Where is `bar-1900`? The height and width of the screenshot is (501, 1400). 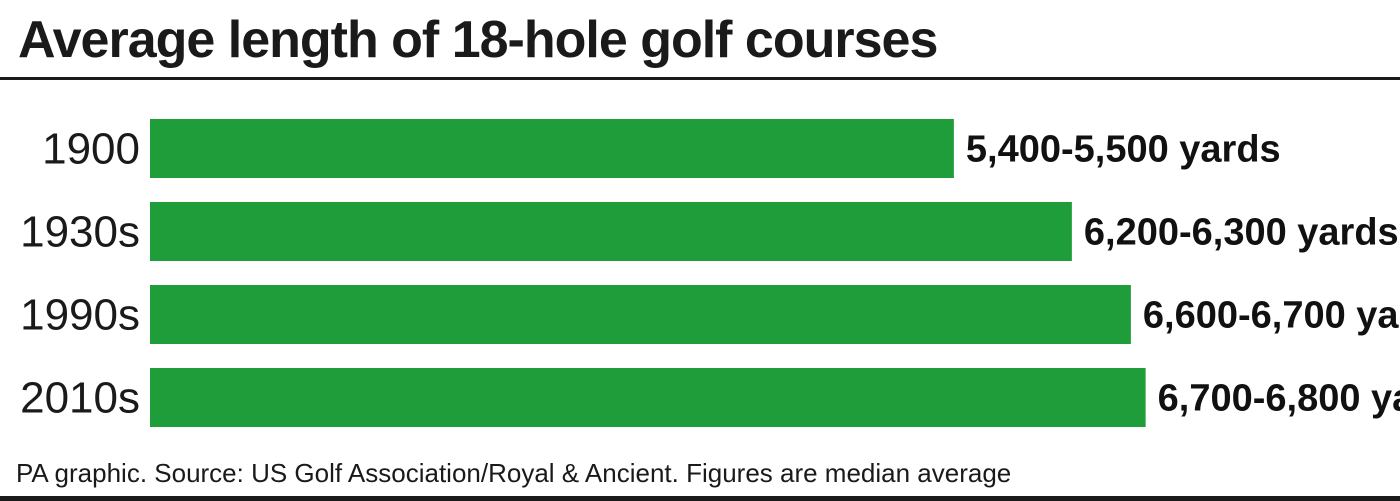
bar-1900 is located at coordinates (552, 148).